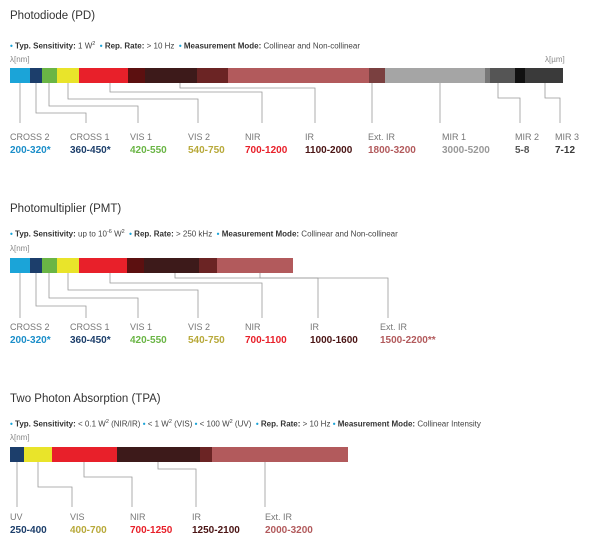  I want to click on band-label: UV, so click(16, 517).